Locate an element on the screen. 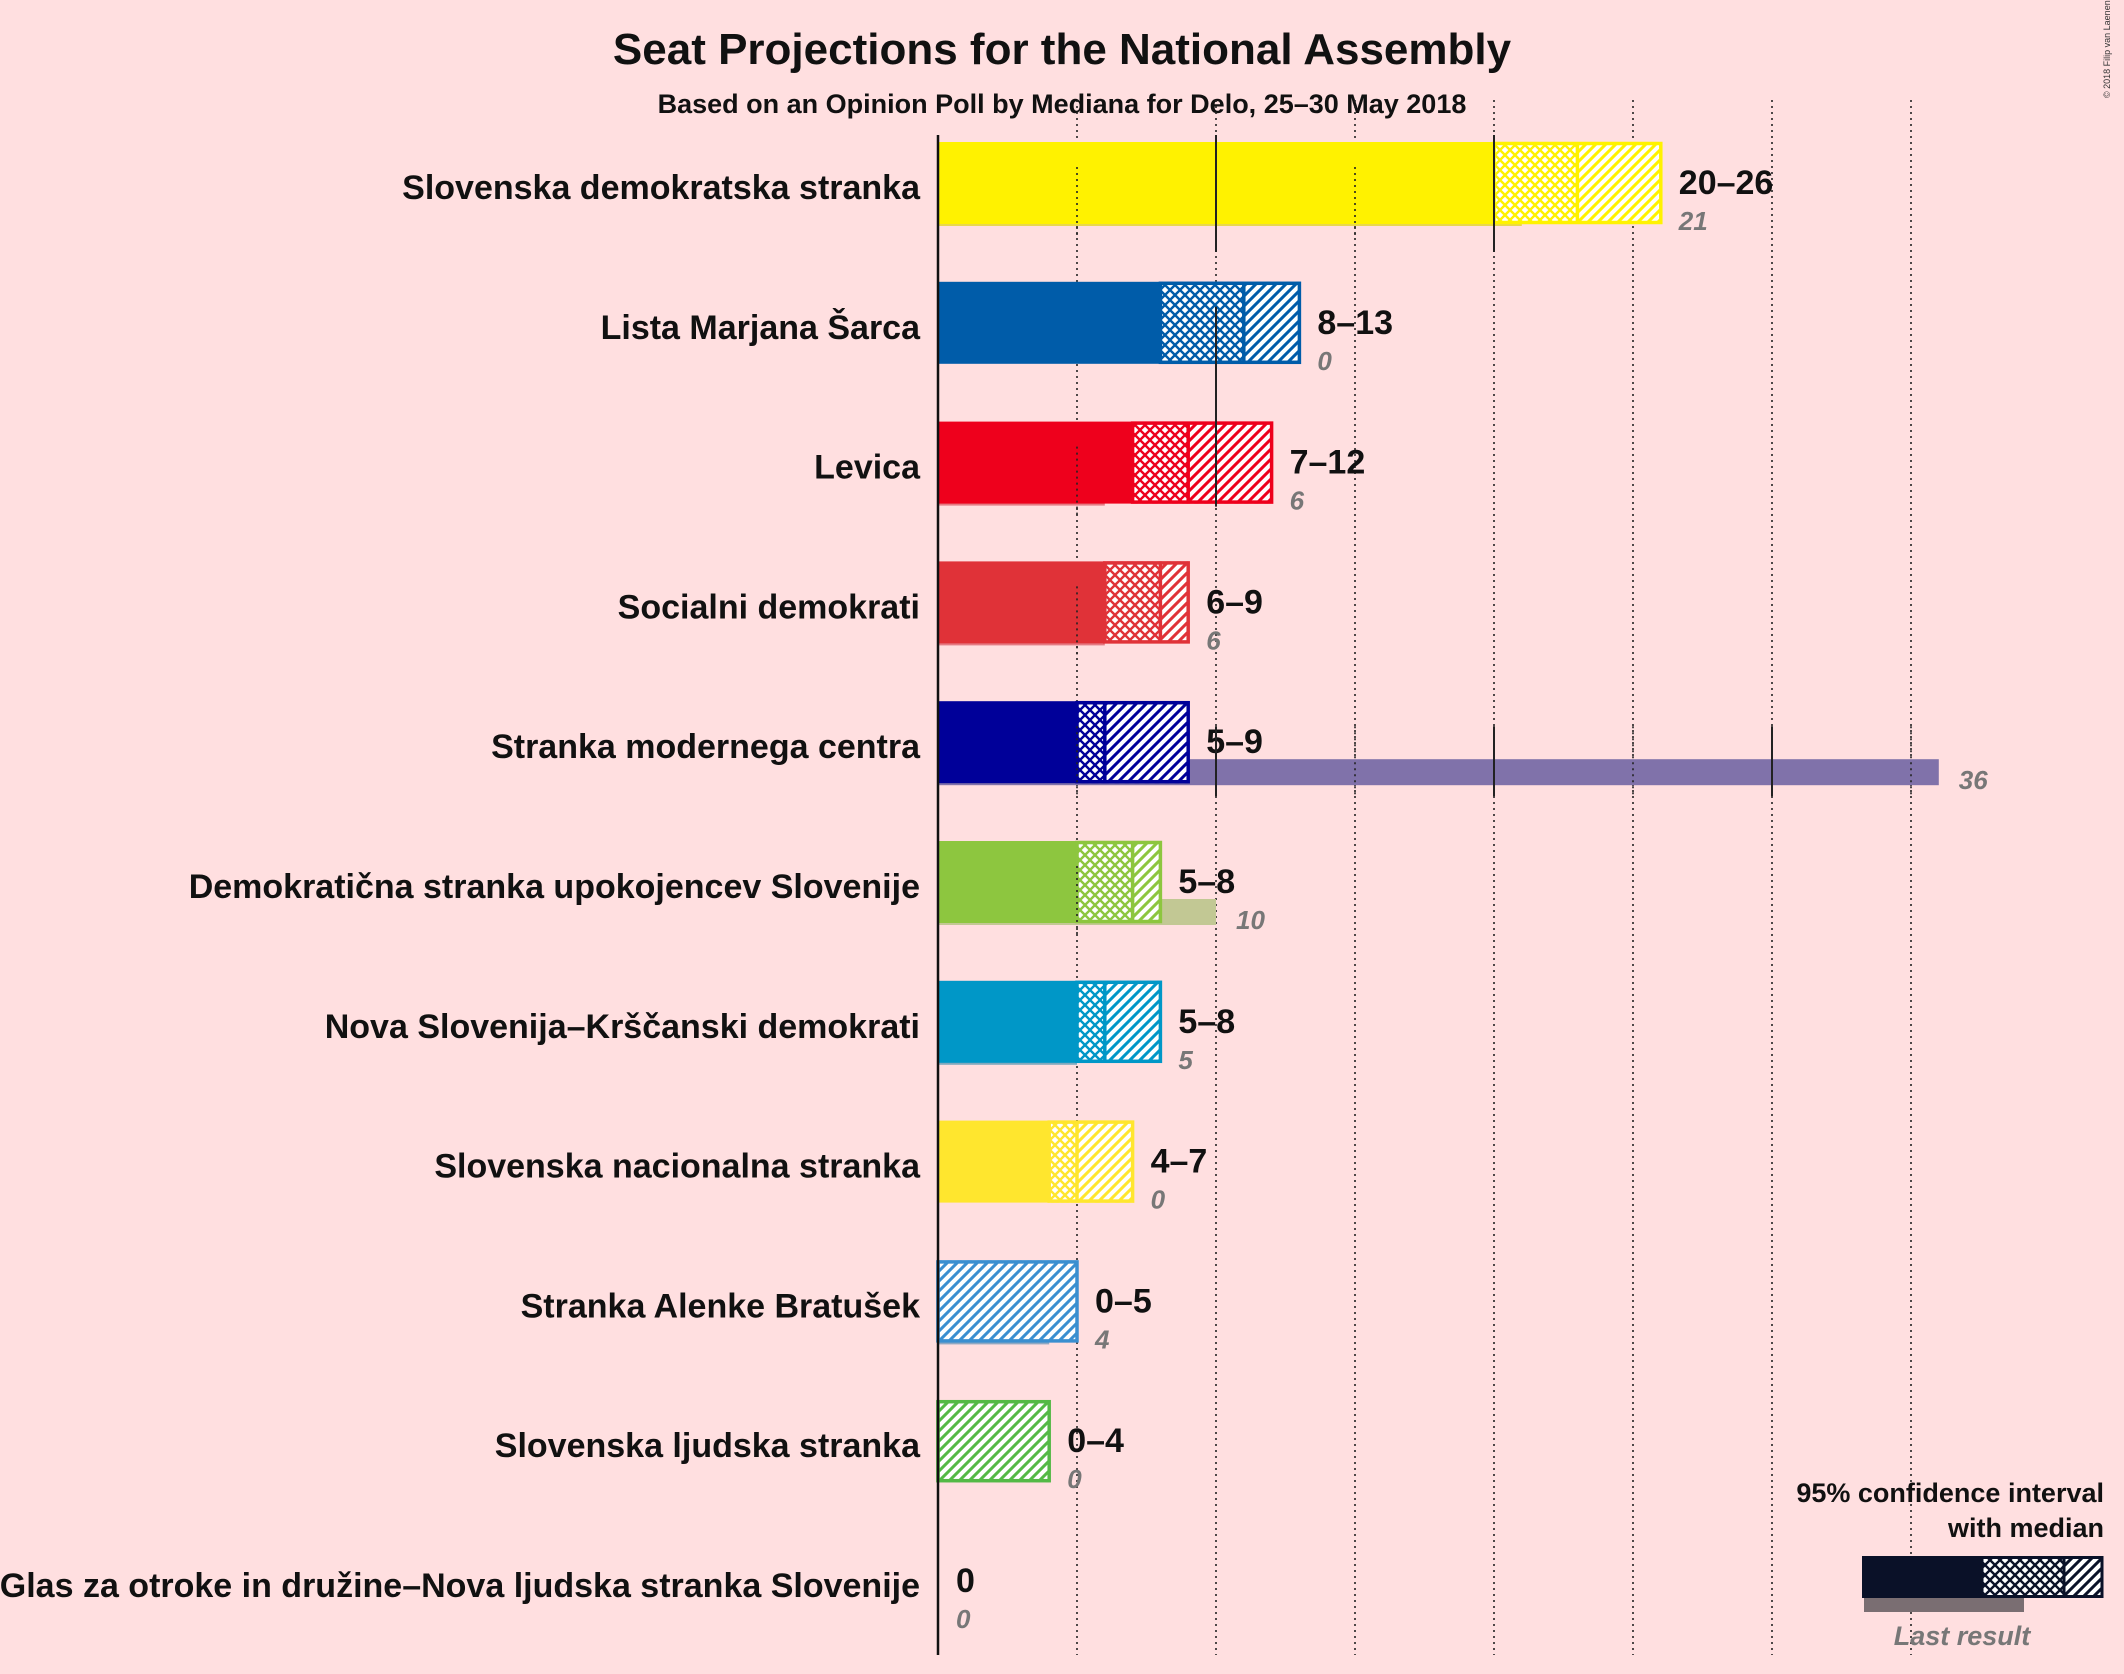 This screenshot has height=1674, width=2124. party-row: Nova Slovenija–Krščanski demokrati 5–8 5 is located at coordinates (780, 1027).